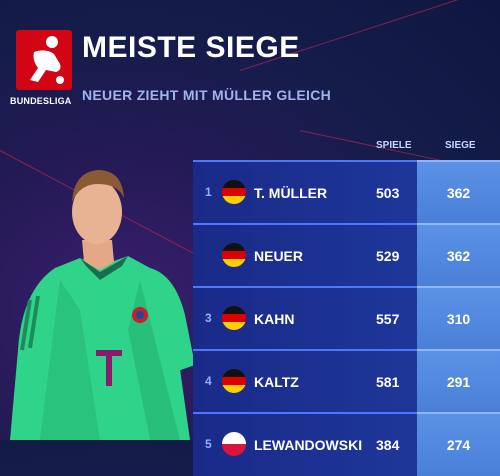  I want to click on table-row: NEUER 529 362, so click(346, 255).